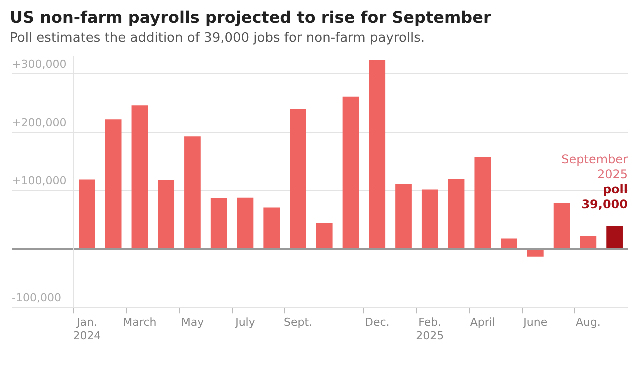 Image resolution: width=642 pixels, height=366 pixels. Describe the element at coordinates (605, 197) in the screenshot. I see `annotation: poll 39,000` at that location.